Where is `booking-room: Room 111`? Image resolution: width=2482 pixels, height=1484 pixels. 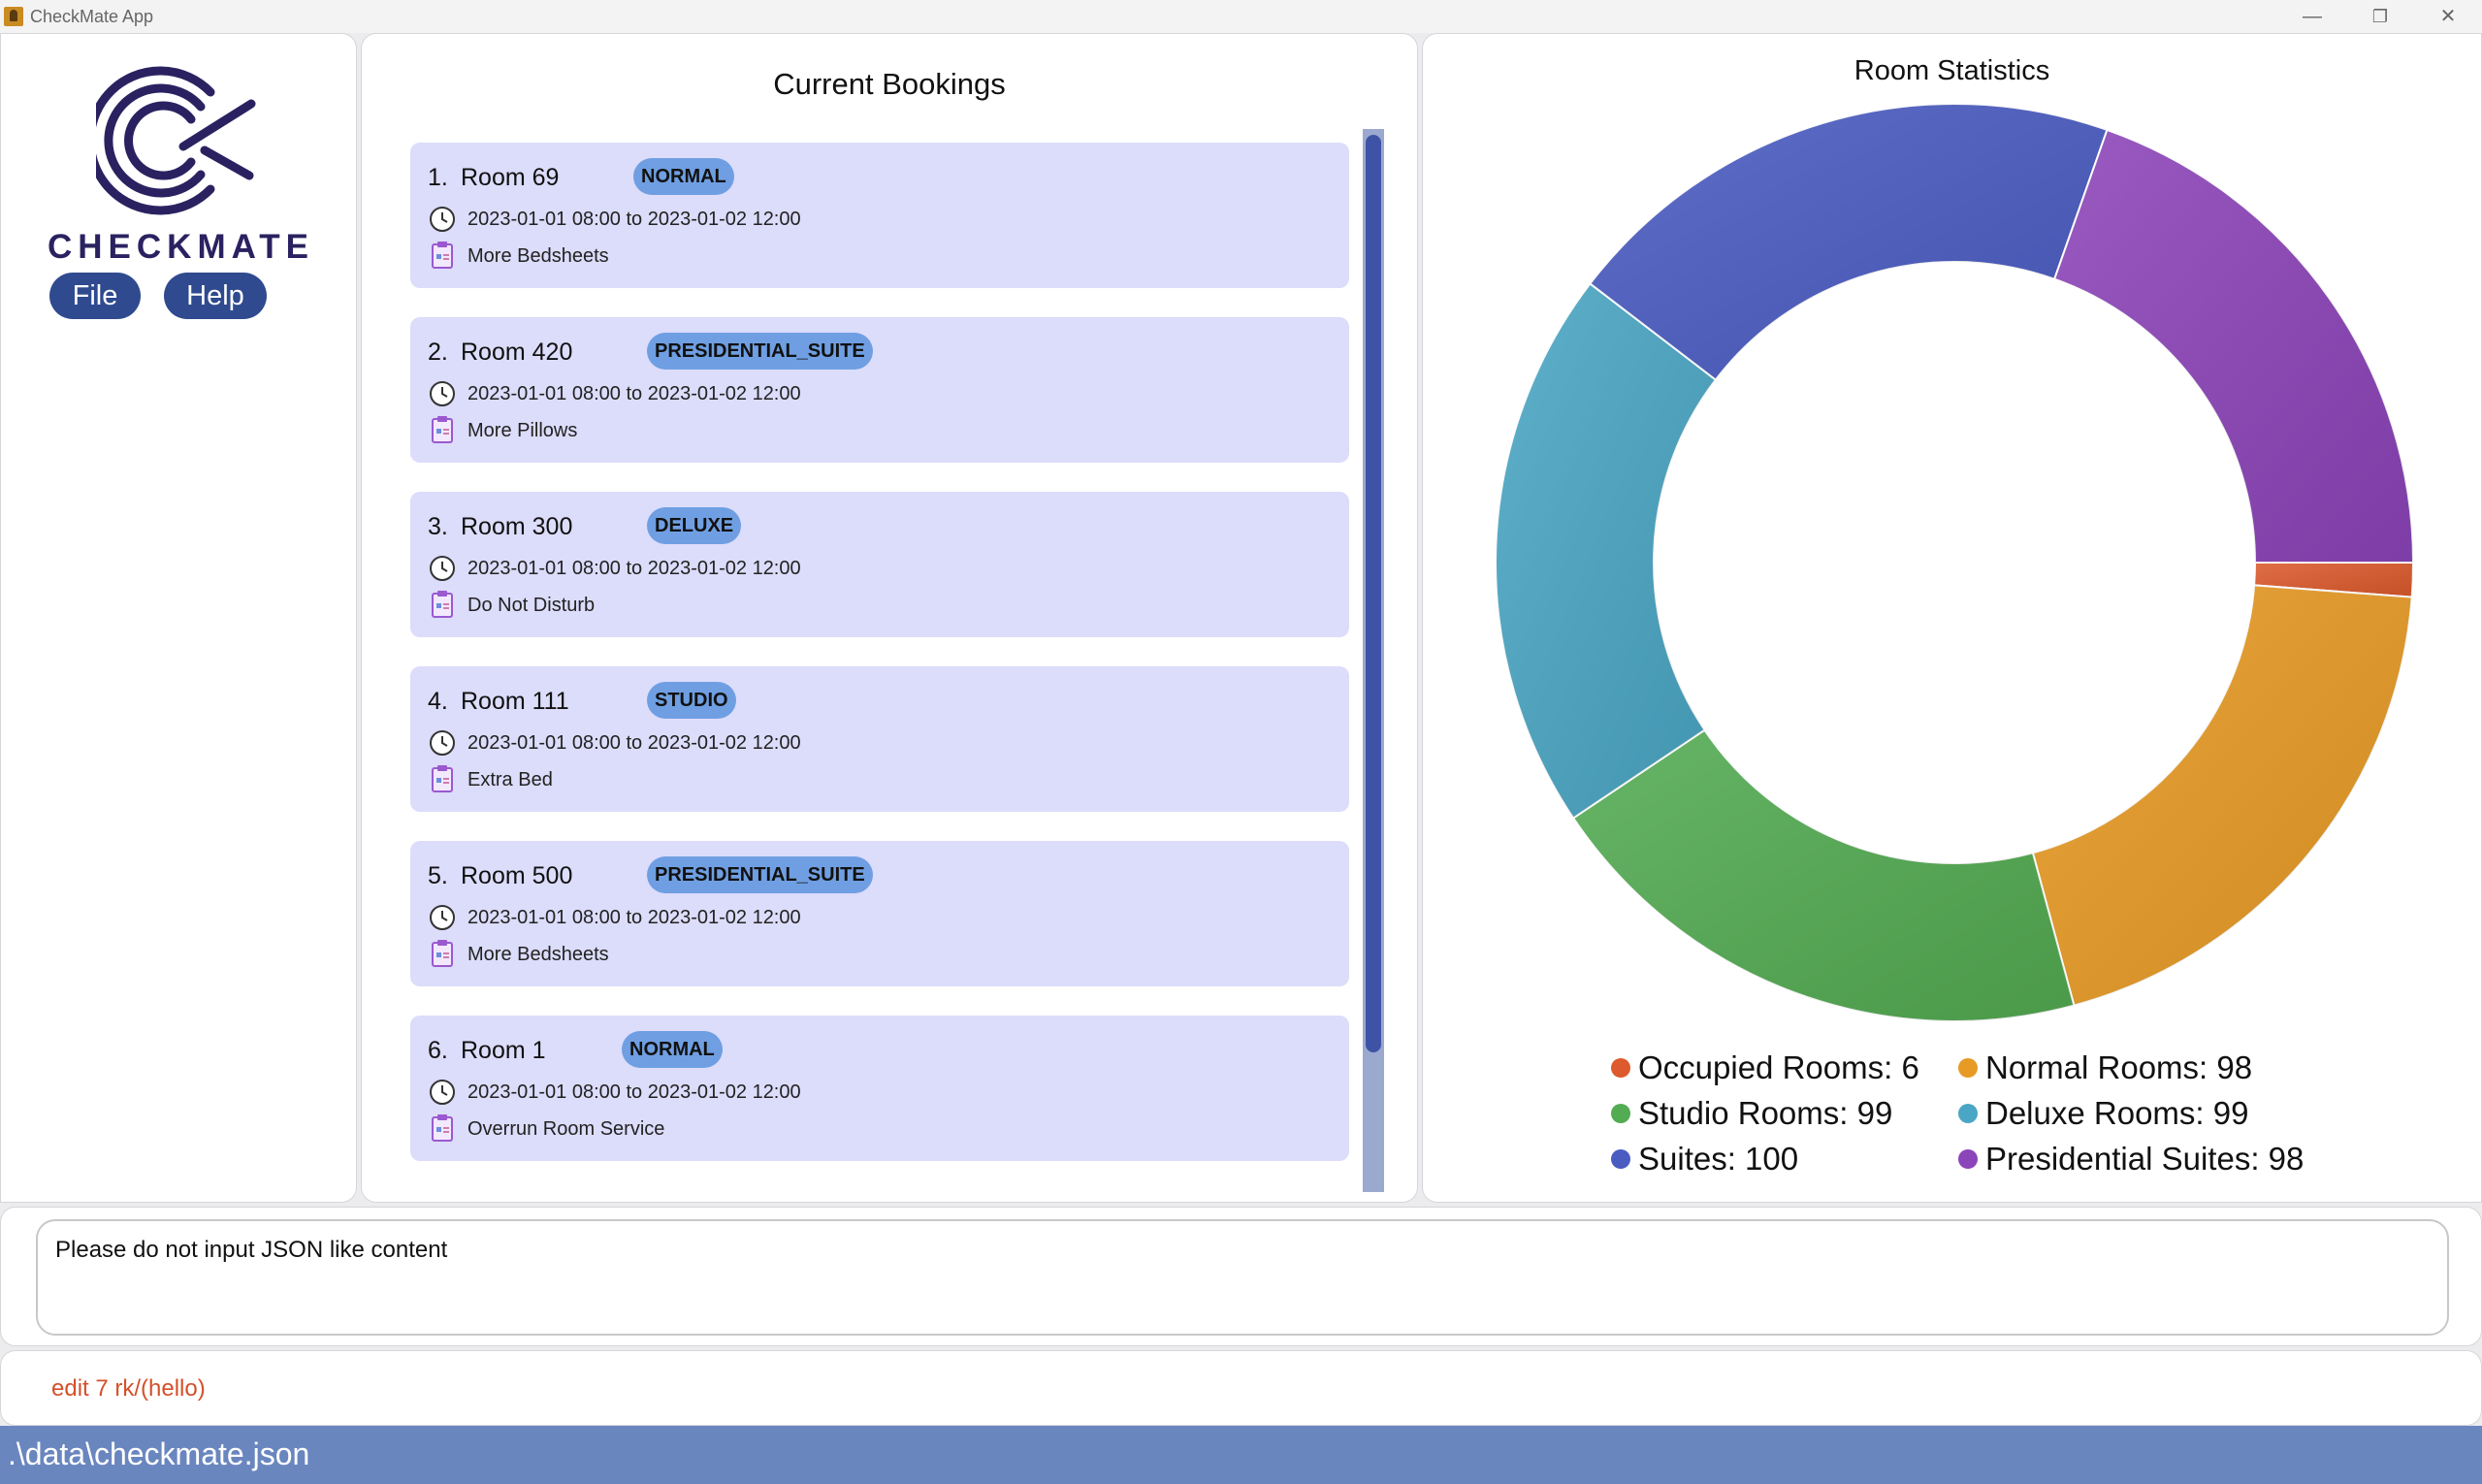 booking-room: Room 111 is located at coordinates (515, 701).